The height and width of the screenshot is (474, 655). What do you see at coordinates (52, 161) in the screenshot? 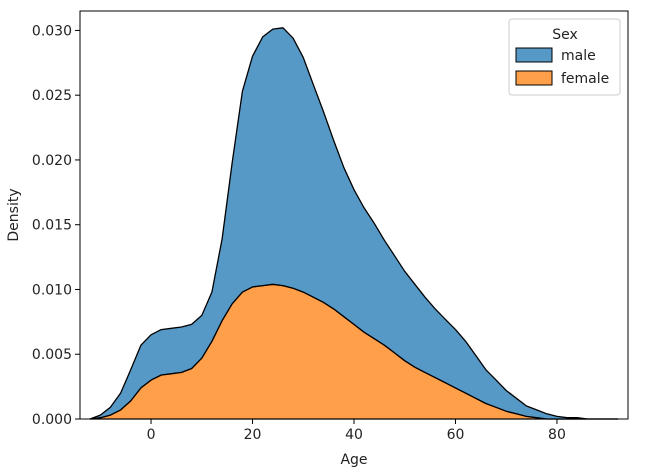
I see `y-tick-label: 0.020` at bounding box center [52, 161].